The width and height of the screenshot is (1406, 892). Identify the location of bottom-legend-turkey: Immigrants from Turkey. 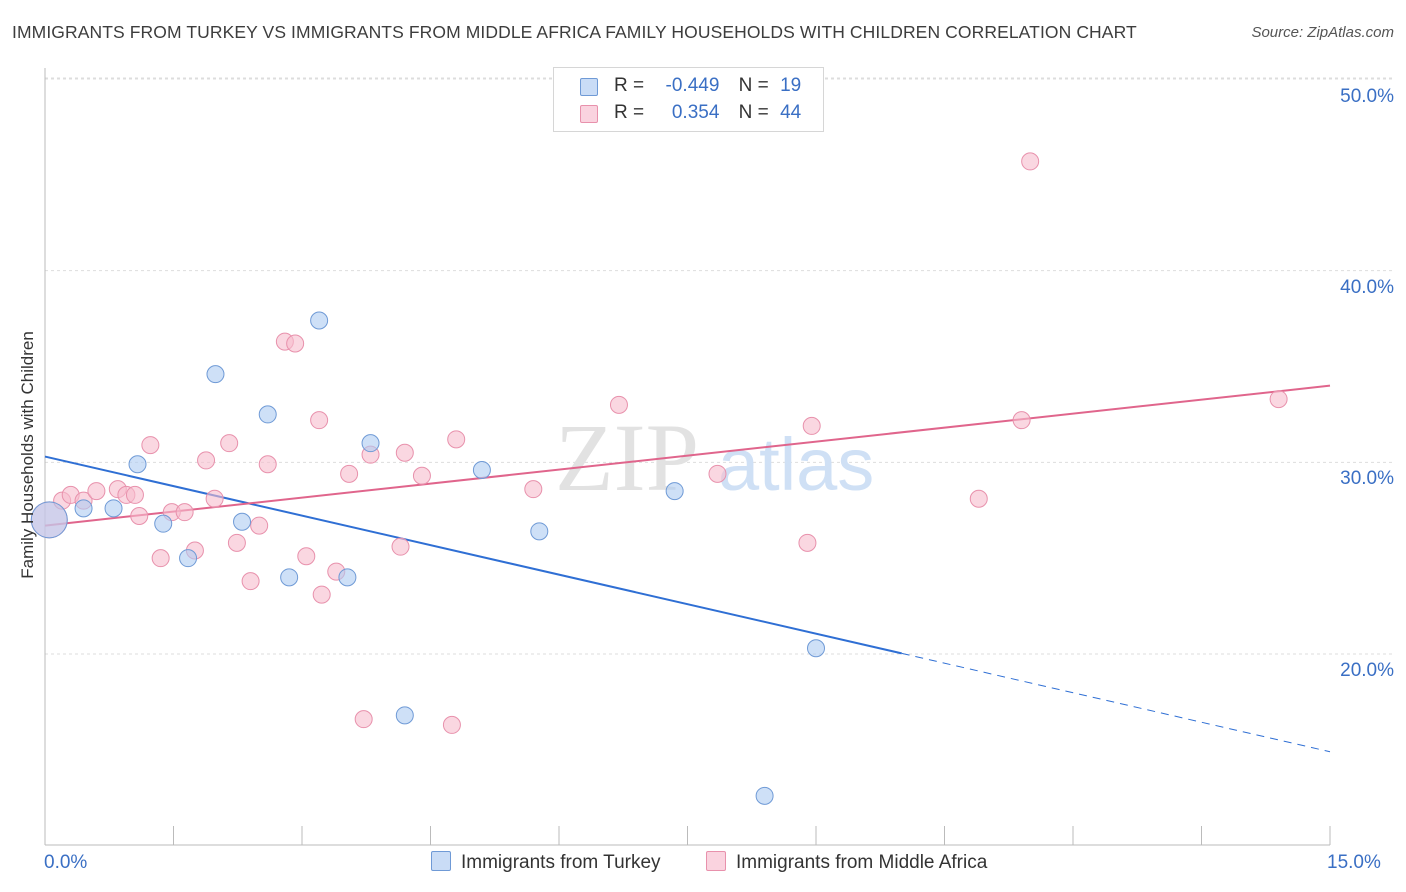
(546, 862).